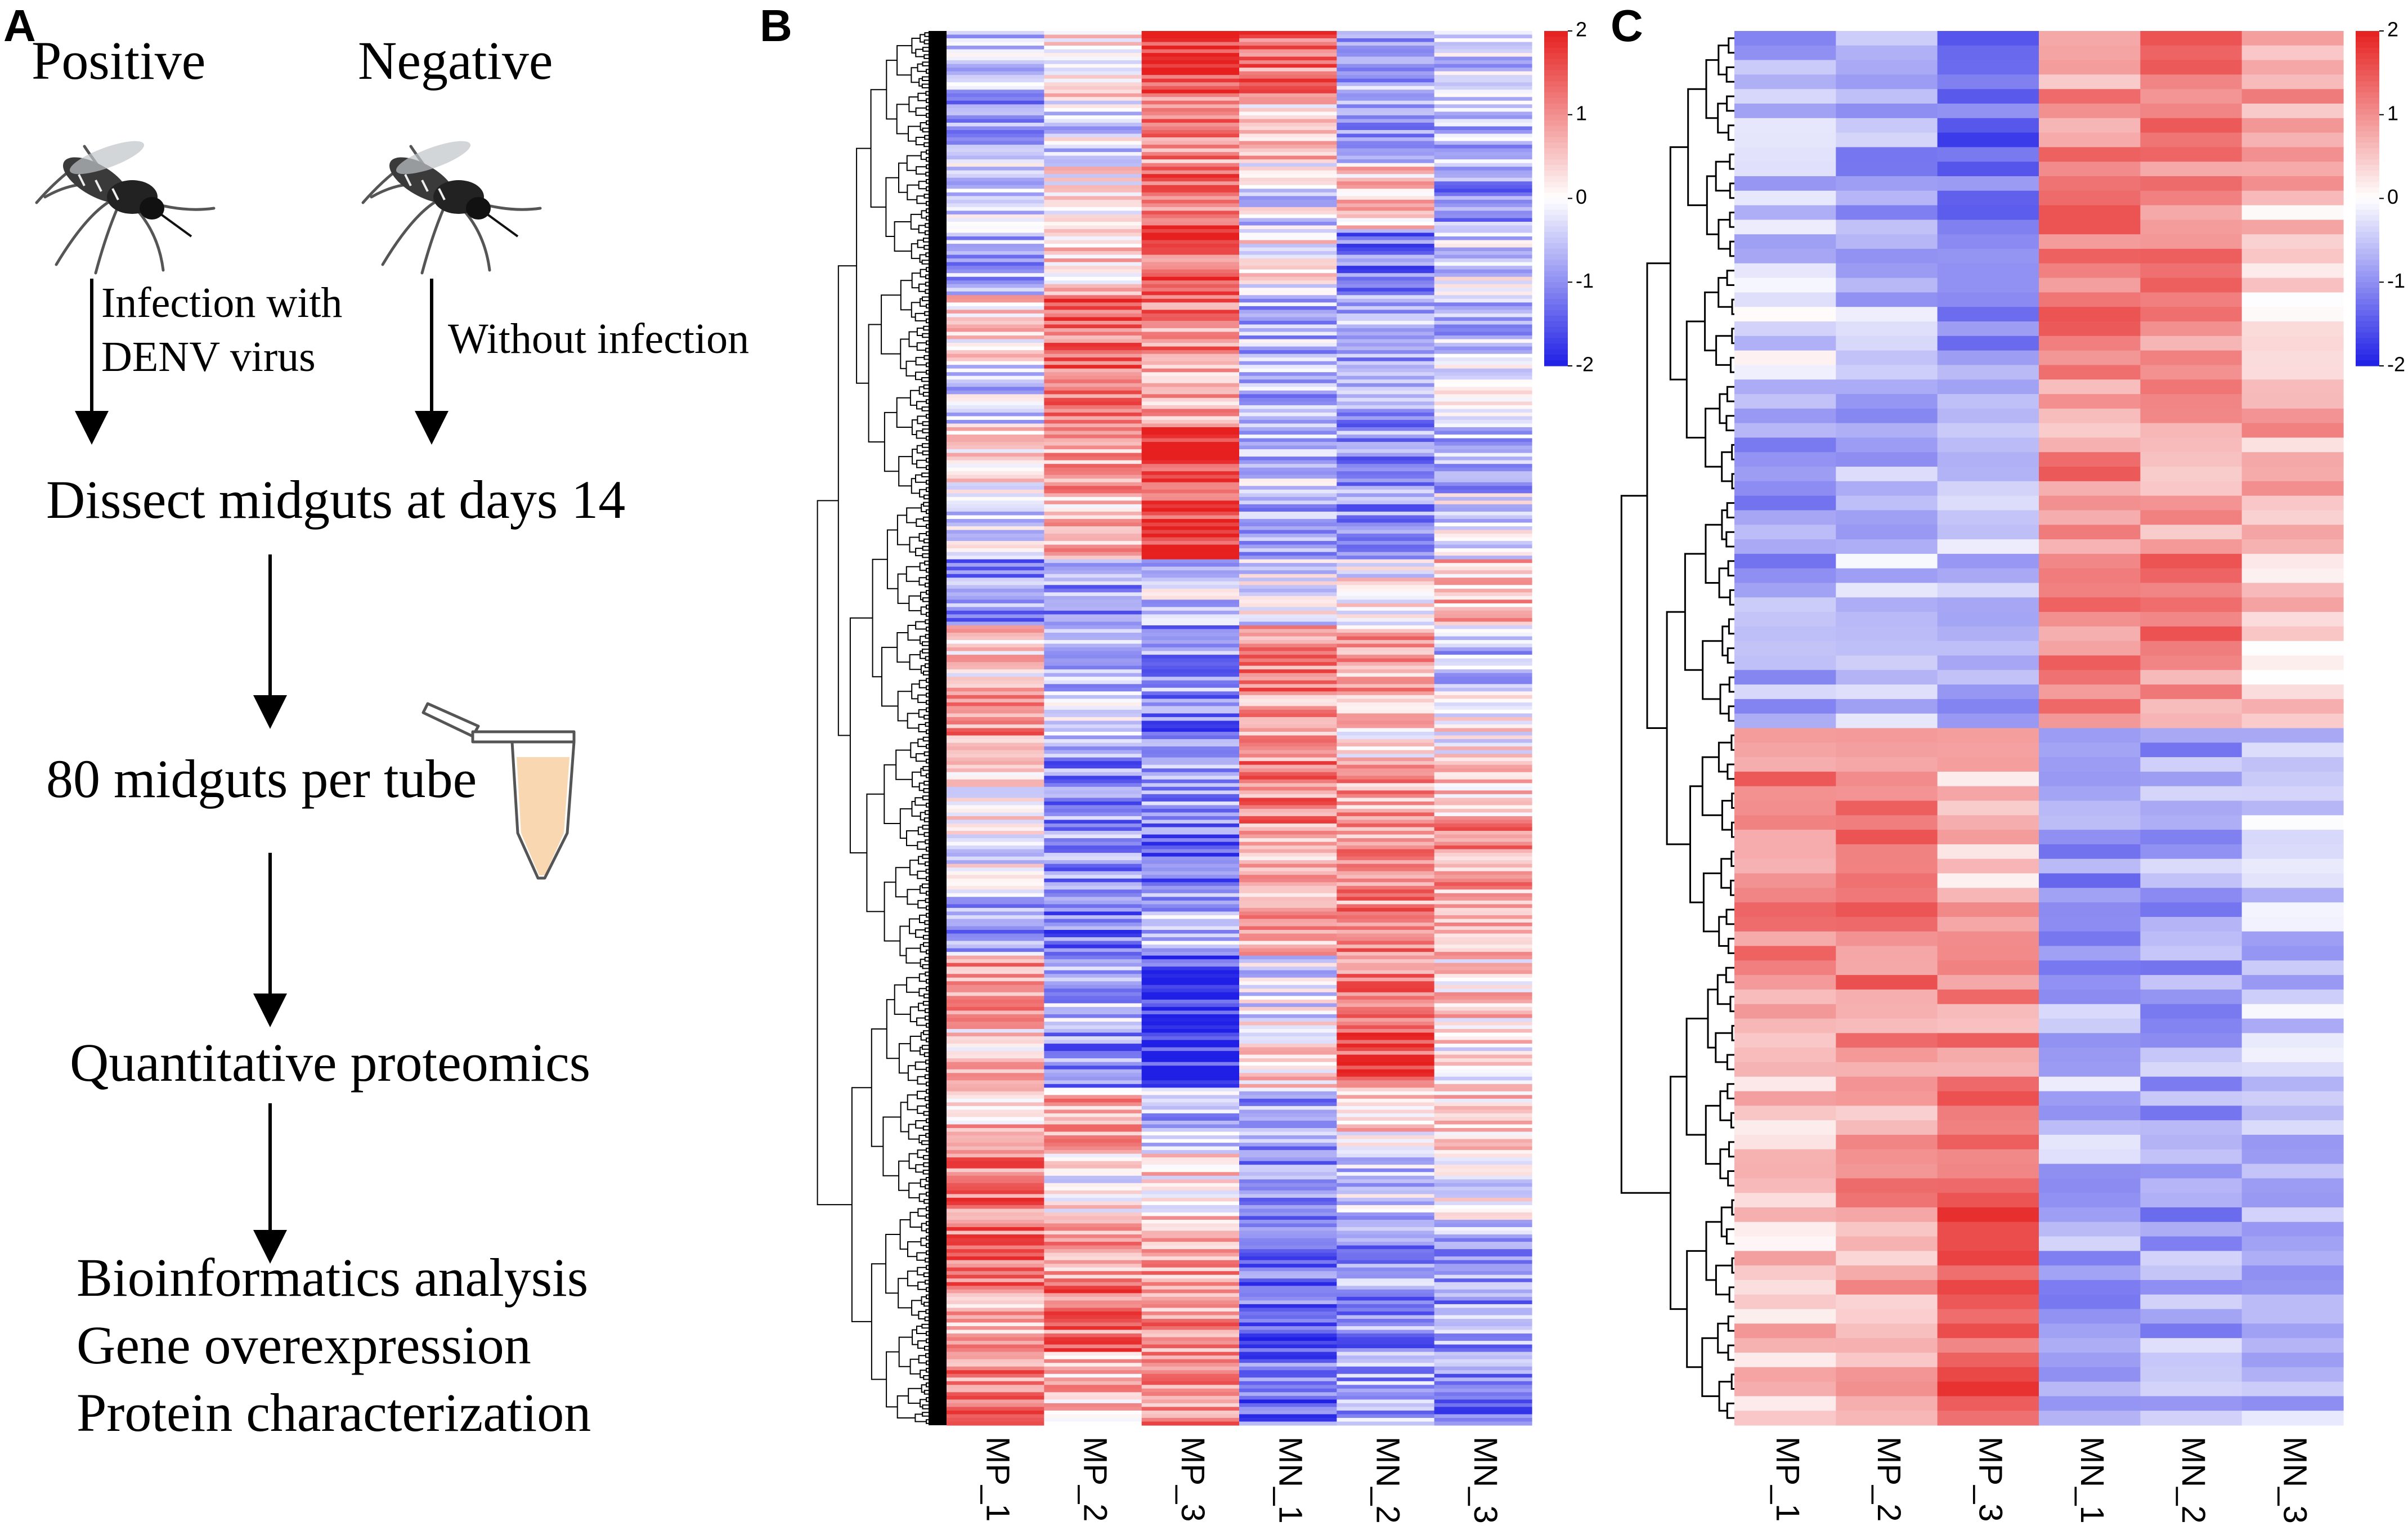  Describe the element at coordinates (1787, 1479) in the screenshot. I see `column-label-mp-1: MP_1` at that location.